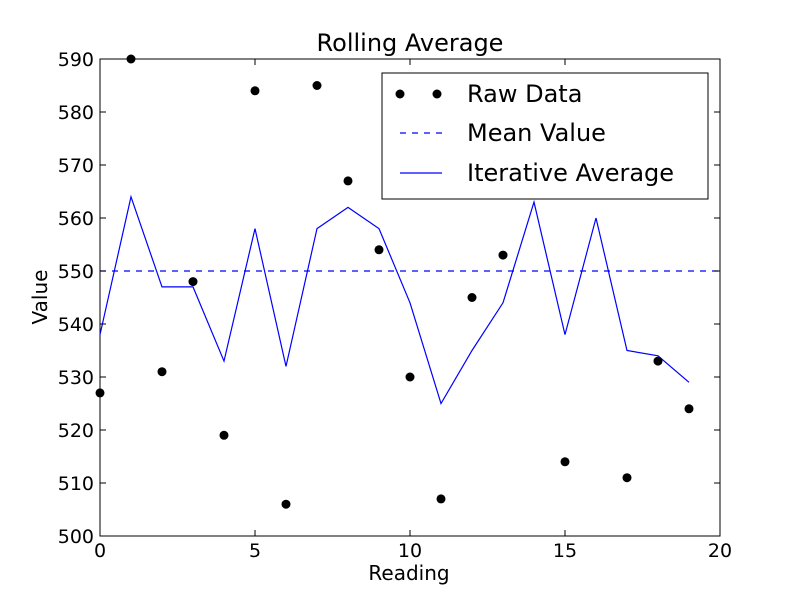 The height and width of the screenshot is (595, 800). I want to click on y-tick-label: 560, so click(76, 219).